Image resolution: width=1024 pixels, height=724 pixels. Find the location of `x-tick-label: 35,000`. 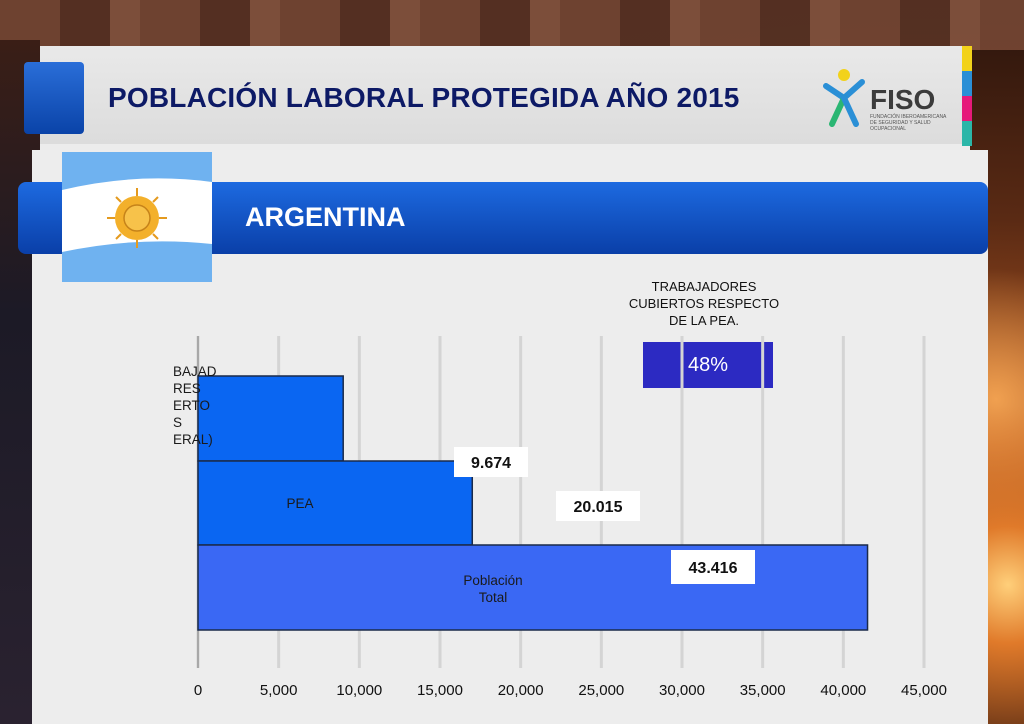

x-tick-label: 35,000 is located at coordinates (763, 690).